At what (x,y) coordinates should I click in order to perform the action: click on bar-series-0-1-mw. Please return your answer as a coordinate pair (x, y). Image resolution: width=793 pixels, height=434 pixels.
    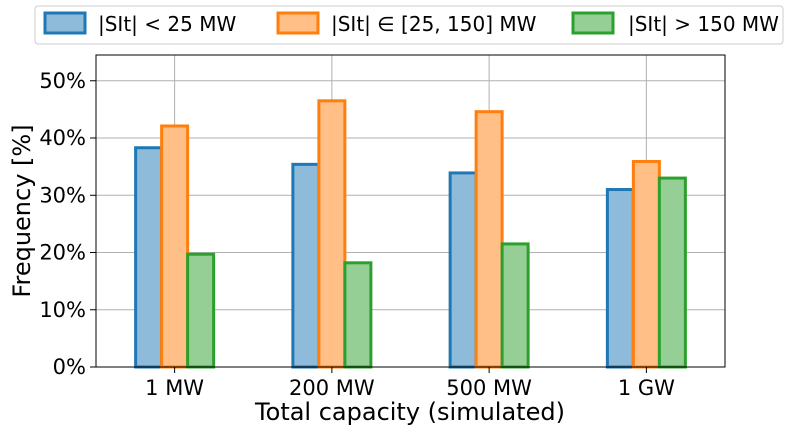
    Looking at the image, I should click on (149, 257).